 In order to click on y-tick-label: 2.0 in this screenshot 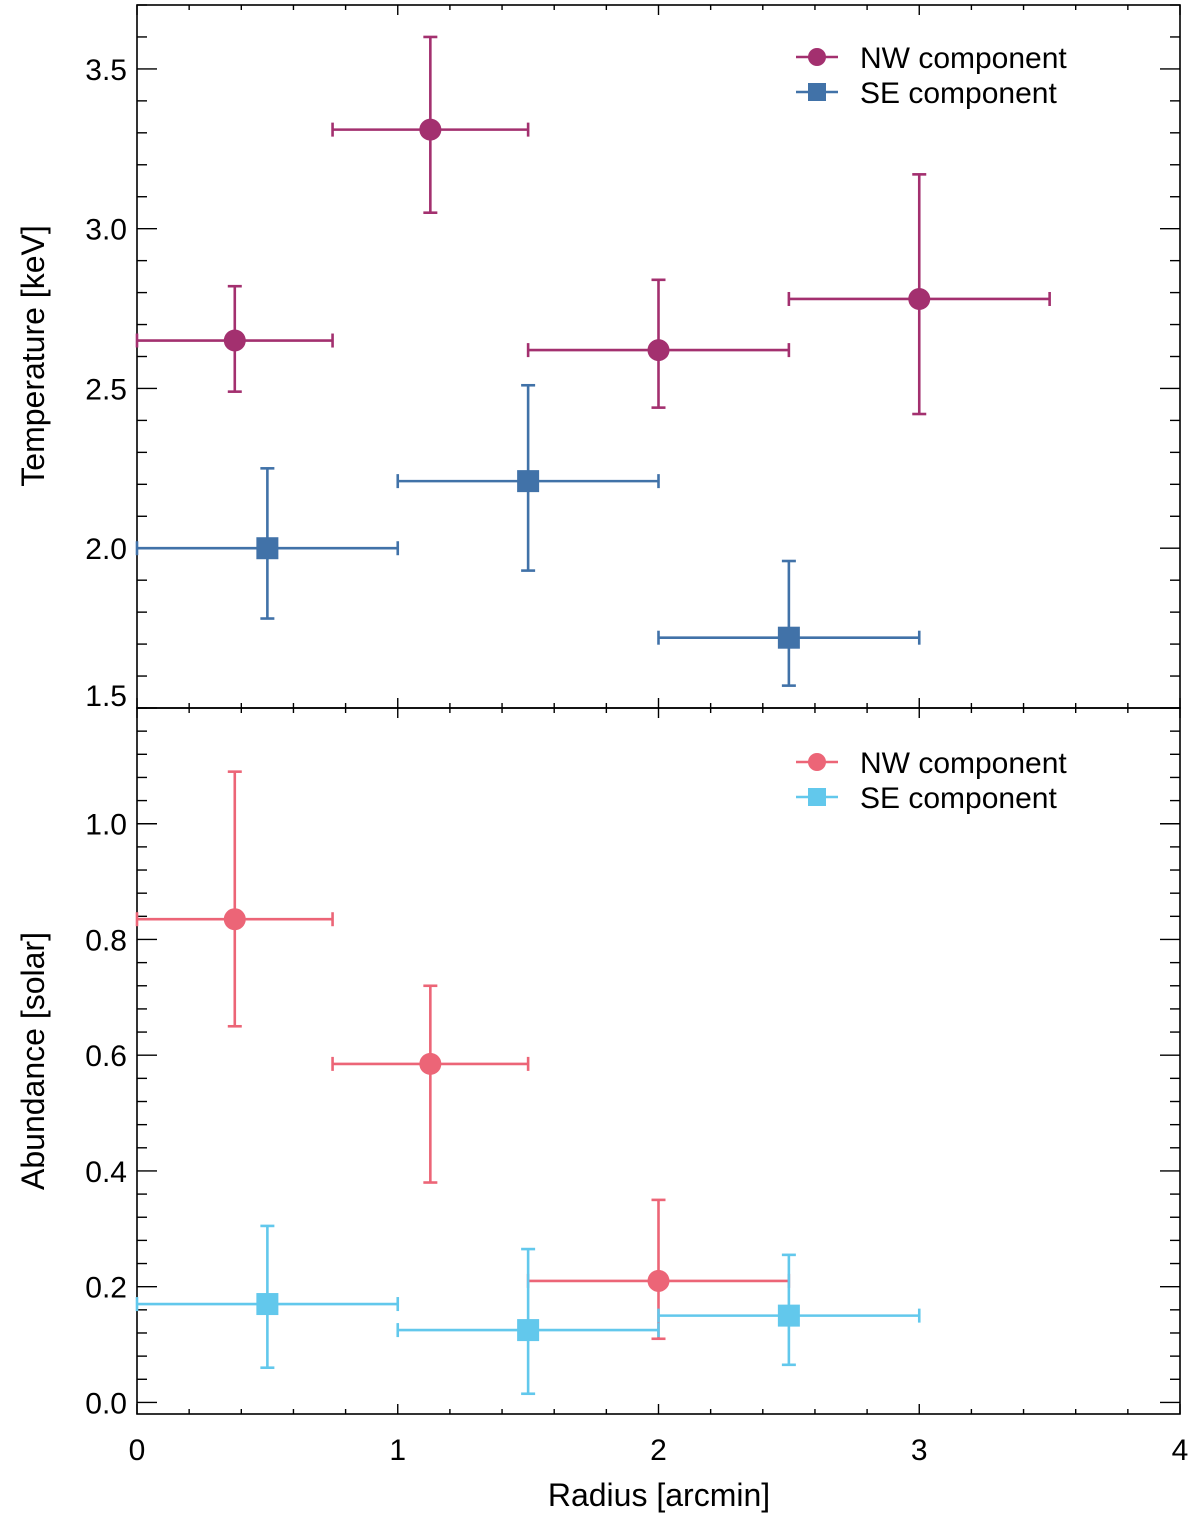, I will do `click(106, 549)`.